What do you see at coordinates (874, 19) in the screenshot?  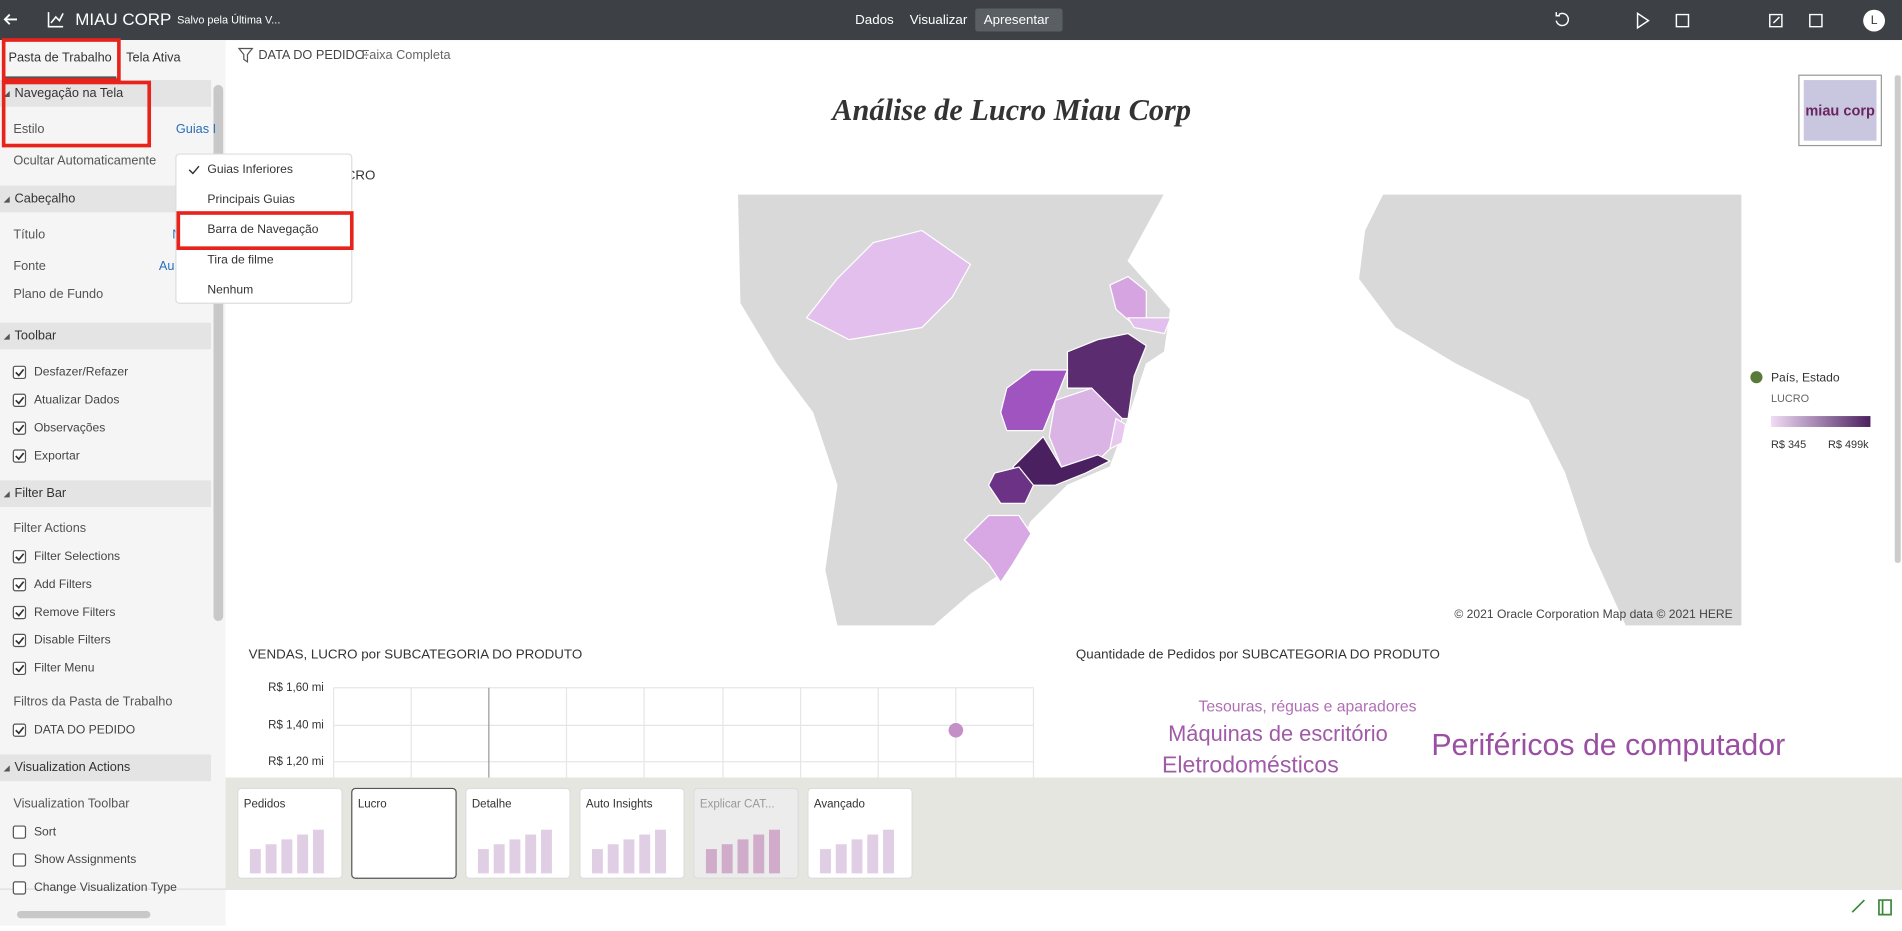 I see `nav-item: Dados` at bounding box center [874, 19].